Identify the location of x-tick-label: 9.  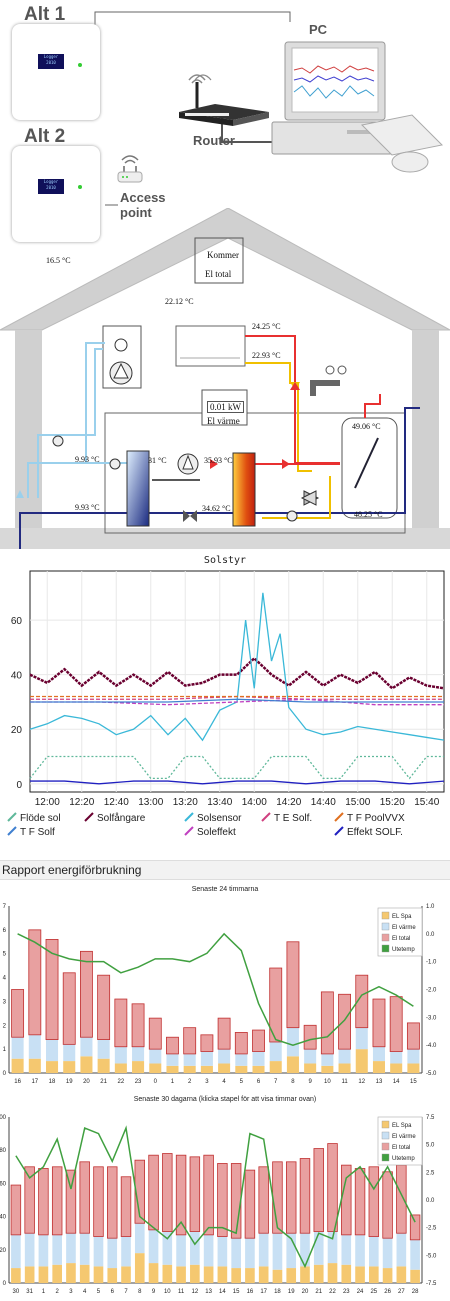
(310, 1082).